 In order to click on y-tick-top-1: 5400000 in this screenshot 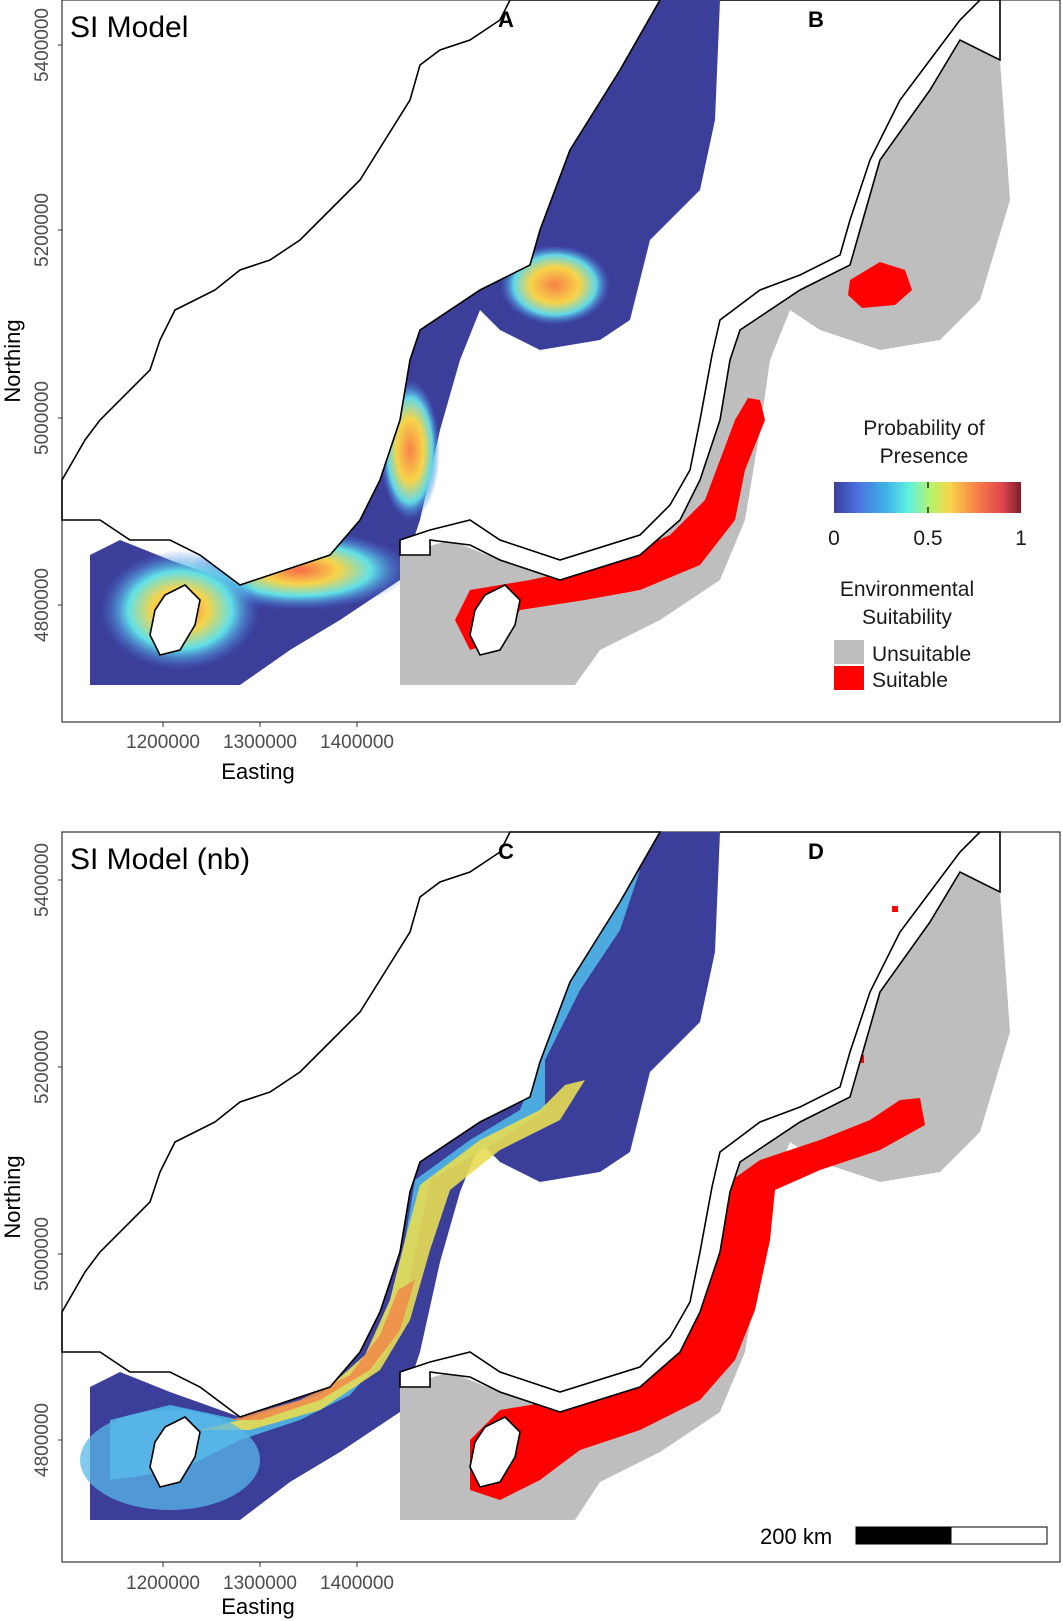, I will do `click(42, 45)`.